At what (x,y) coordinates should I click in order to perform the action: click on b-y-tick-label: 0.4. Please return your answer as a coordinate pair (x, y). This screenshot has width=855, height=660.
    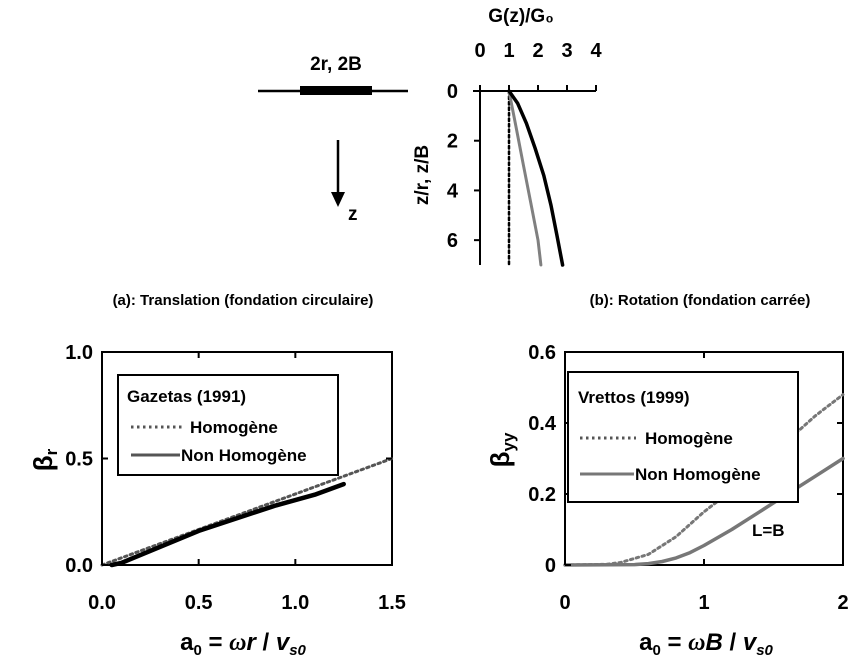
    Looking at the image, I should click on (542, 424).